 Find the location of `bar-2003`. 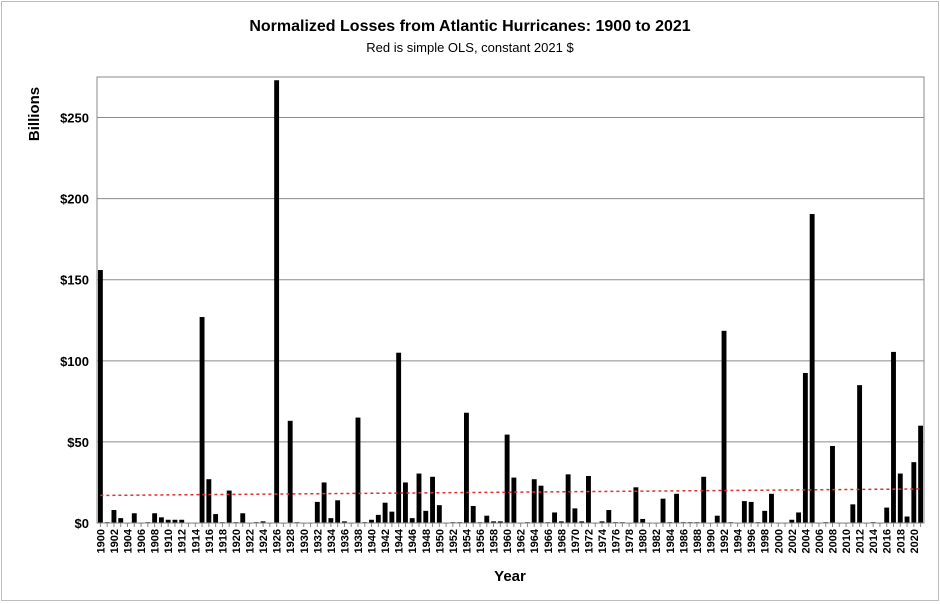

bar-2003 is located at coordinates (799, 517).